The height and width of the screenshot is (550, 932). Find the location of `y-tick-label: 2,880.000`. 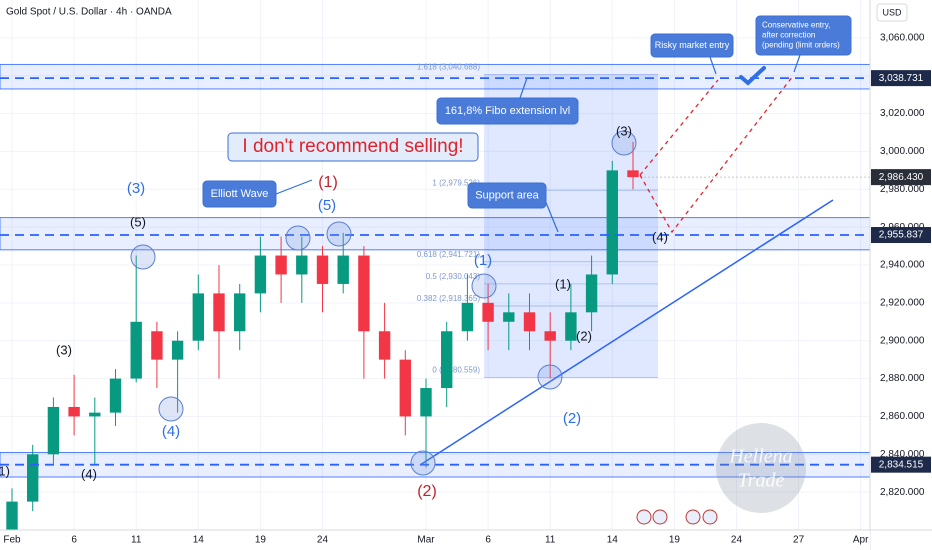

y-tick-label: 2,880.000 is located at coordinates (902, 378).